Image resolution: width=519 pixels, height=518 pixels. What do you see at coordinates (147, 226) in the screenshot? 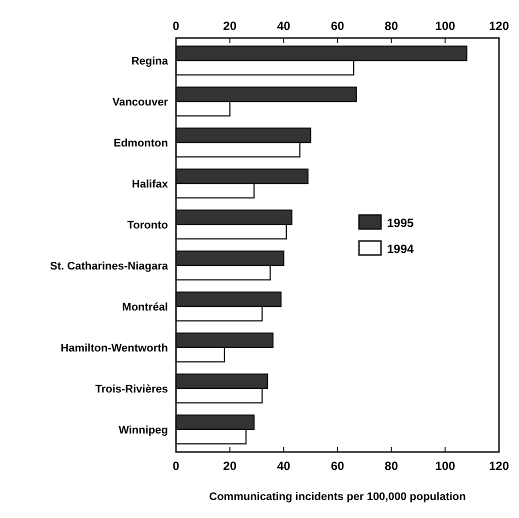
I see `y-tick-label: Toronto` at bounding box center [147, 226].